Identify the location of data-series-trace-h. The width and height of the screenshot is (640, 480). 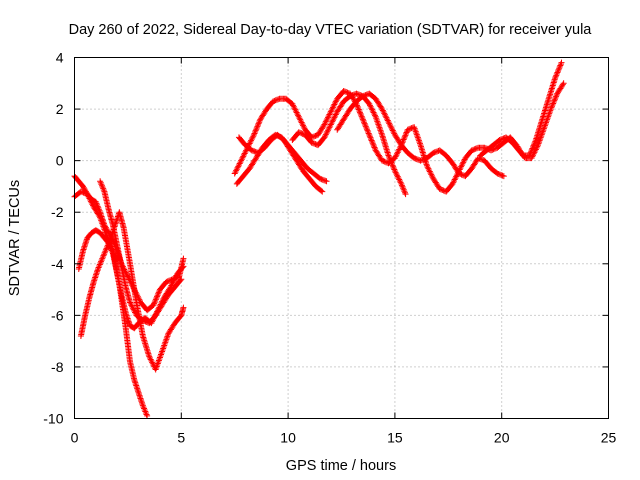
(280, 163).